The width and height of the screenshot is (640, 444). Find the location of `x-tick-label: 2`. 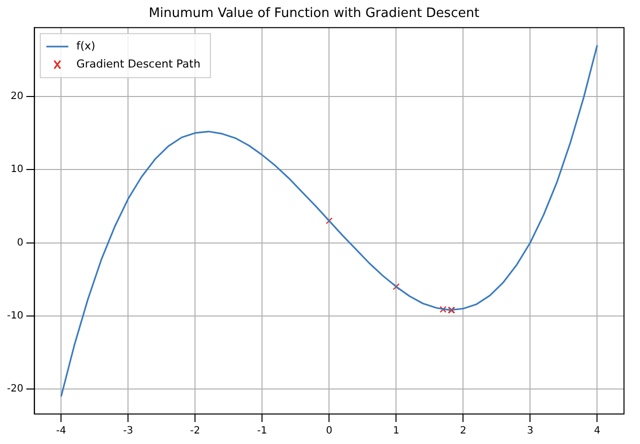

x-tick-label: 2 is located at coordinates (463, 431).